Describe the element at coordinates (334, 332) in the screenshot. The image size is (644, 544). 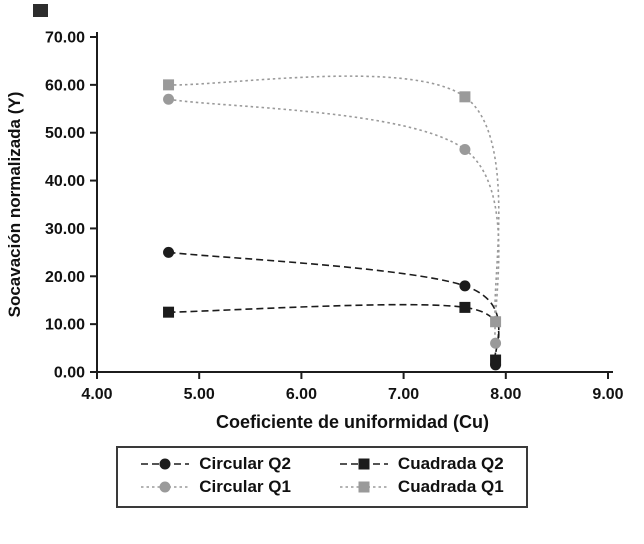
I see `series-line-cuadrada-q2` at that location.